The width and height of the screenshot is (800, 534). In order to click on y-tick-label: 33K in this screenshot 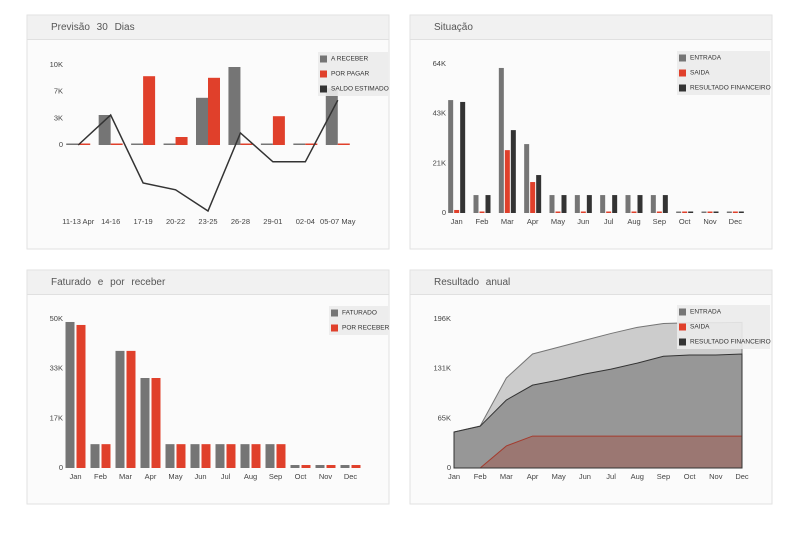, I will do `click(56, 368)`.